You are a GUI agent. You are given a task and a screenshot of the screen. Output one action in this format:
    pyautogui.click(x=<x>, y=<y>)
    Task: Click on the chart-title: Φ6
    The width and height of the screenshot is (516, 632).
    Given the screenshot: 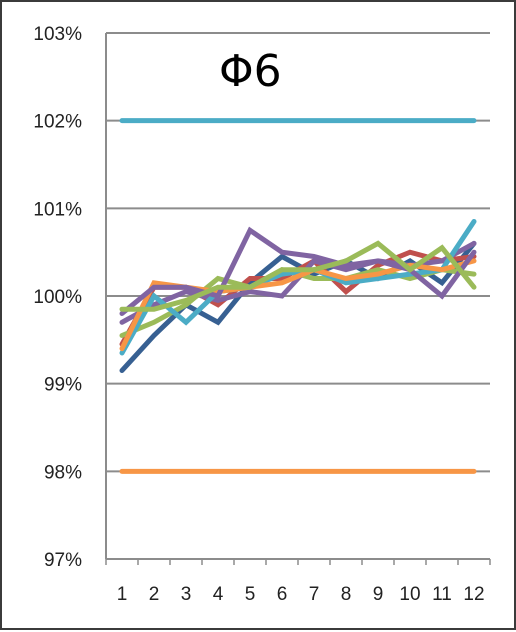 What is the action you would take?
    pyautogui.click(x=250, y=71)
    